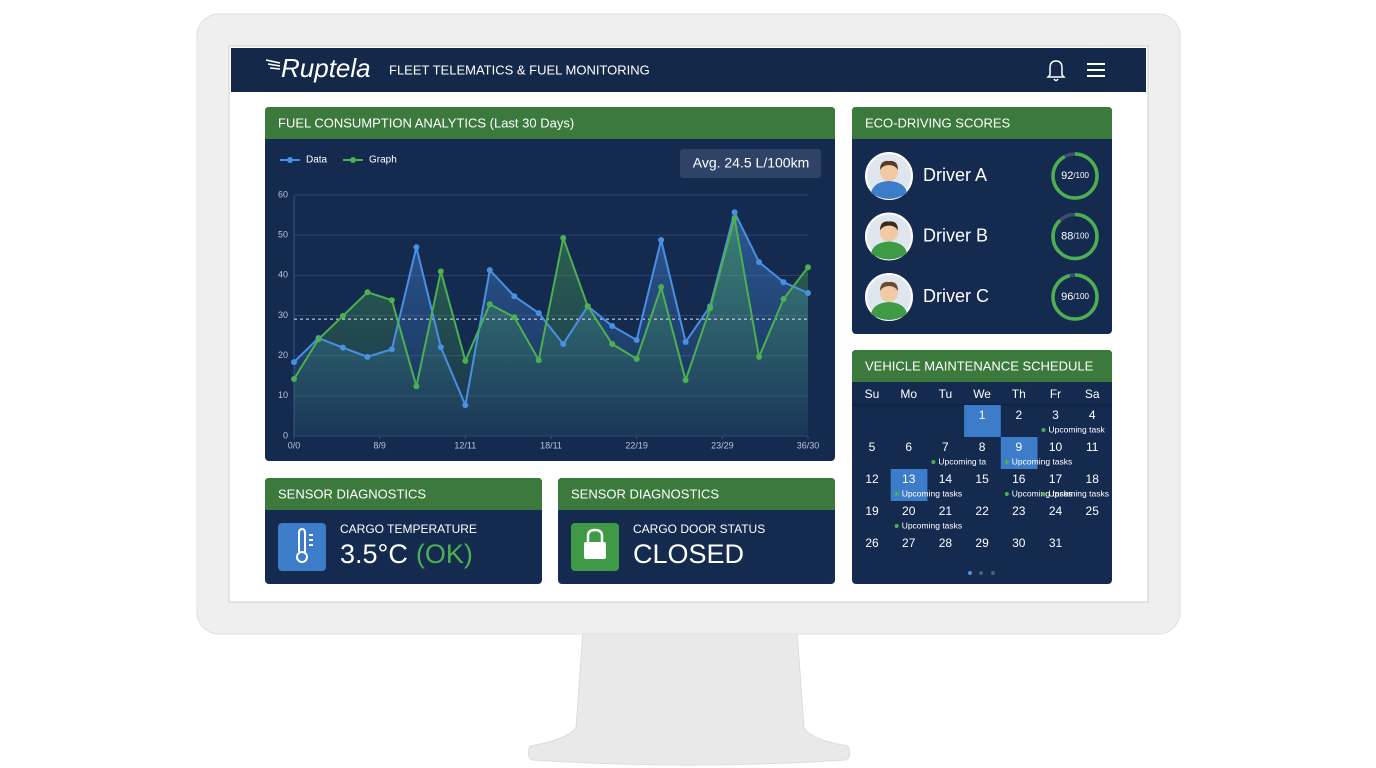  Describe the element at coordinates (379, 445) in the screenshot. I see `x-tick-label: 8/9` at that location.